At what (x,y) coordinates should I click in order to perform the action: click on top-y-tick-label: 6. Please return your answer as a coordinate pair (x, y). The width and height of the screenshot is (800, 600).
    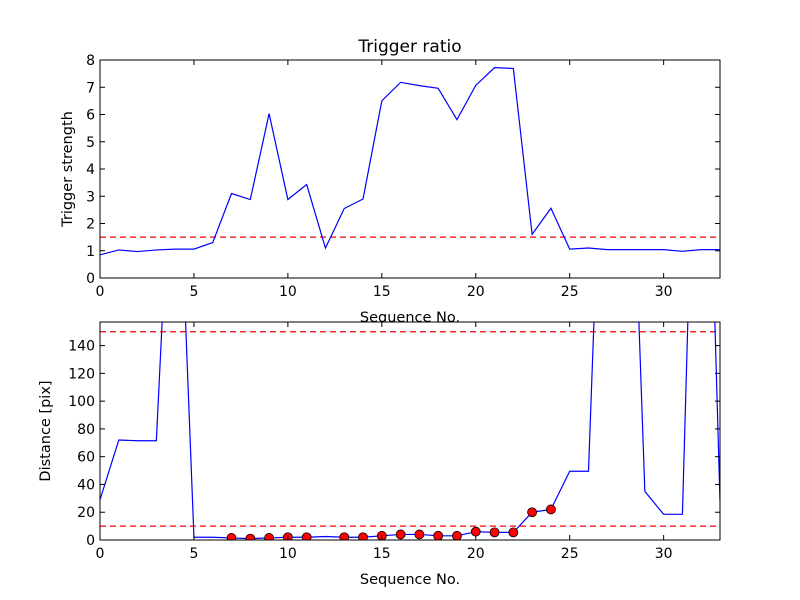
    Looking at the image, I should click on (90, 116).